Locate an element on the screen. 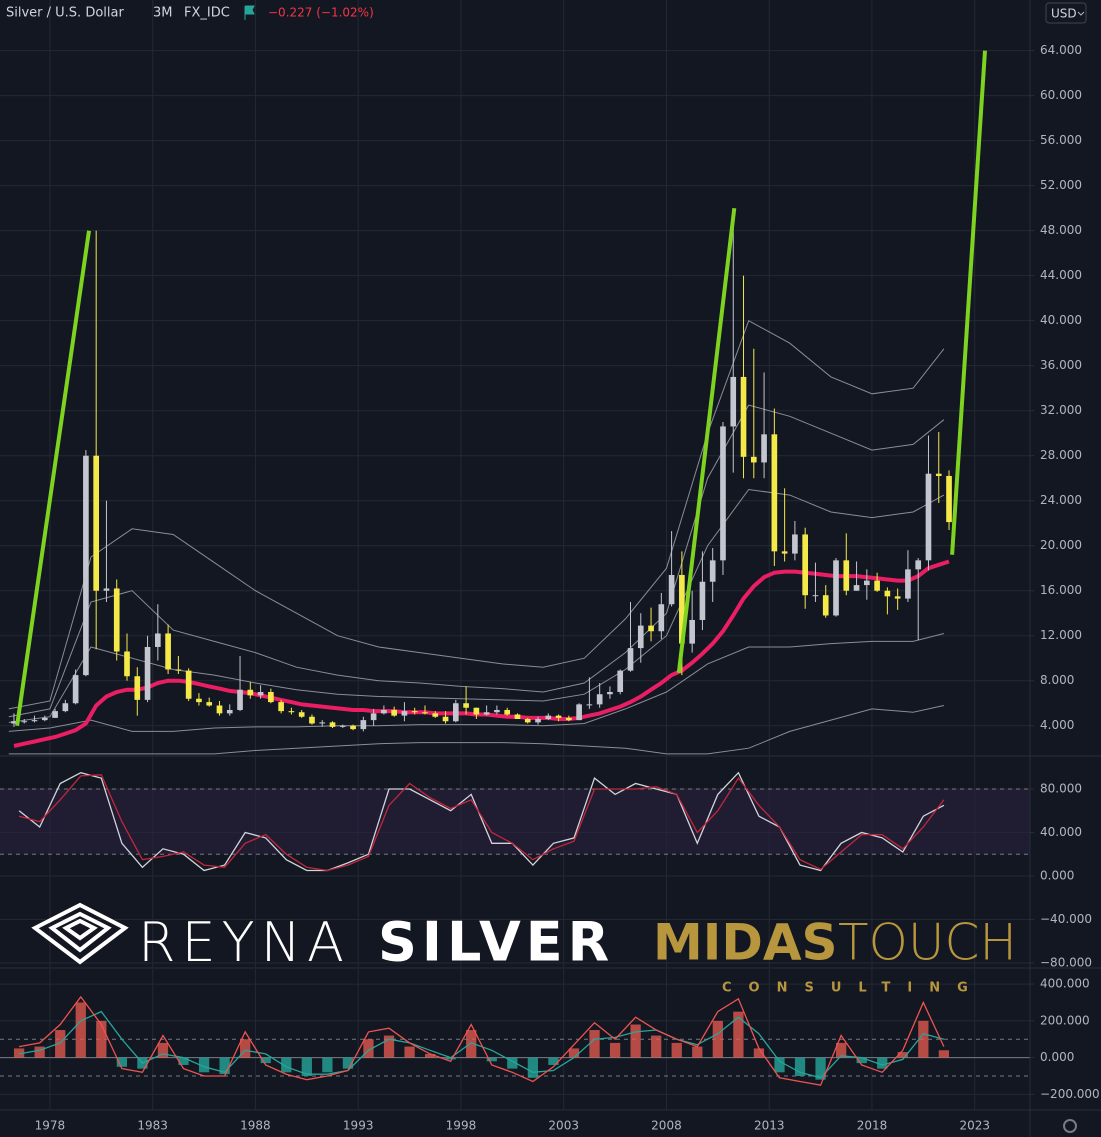 The height and width of the screenshot is (1137, 1101). y-tick-label: −200.000 is located at coordinates (1070, 1094).